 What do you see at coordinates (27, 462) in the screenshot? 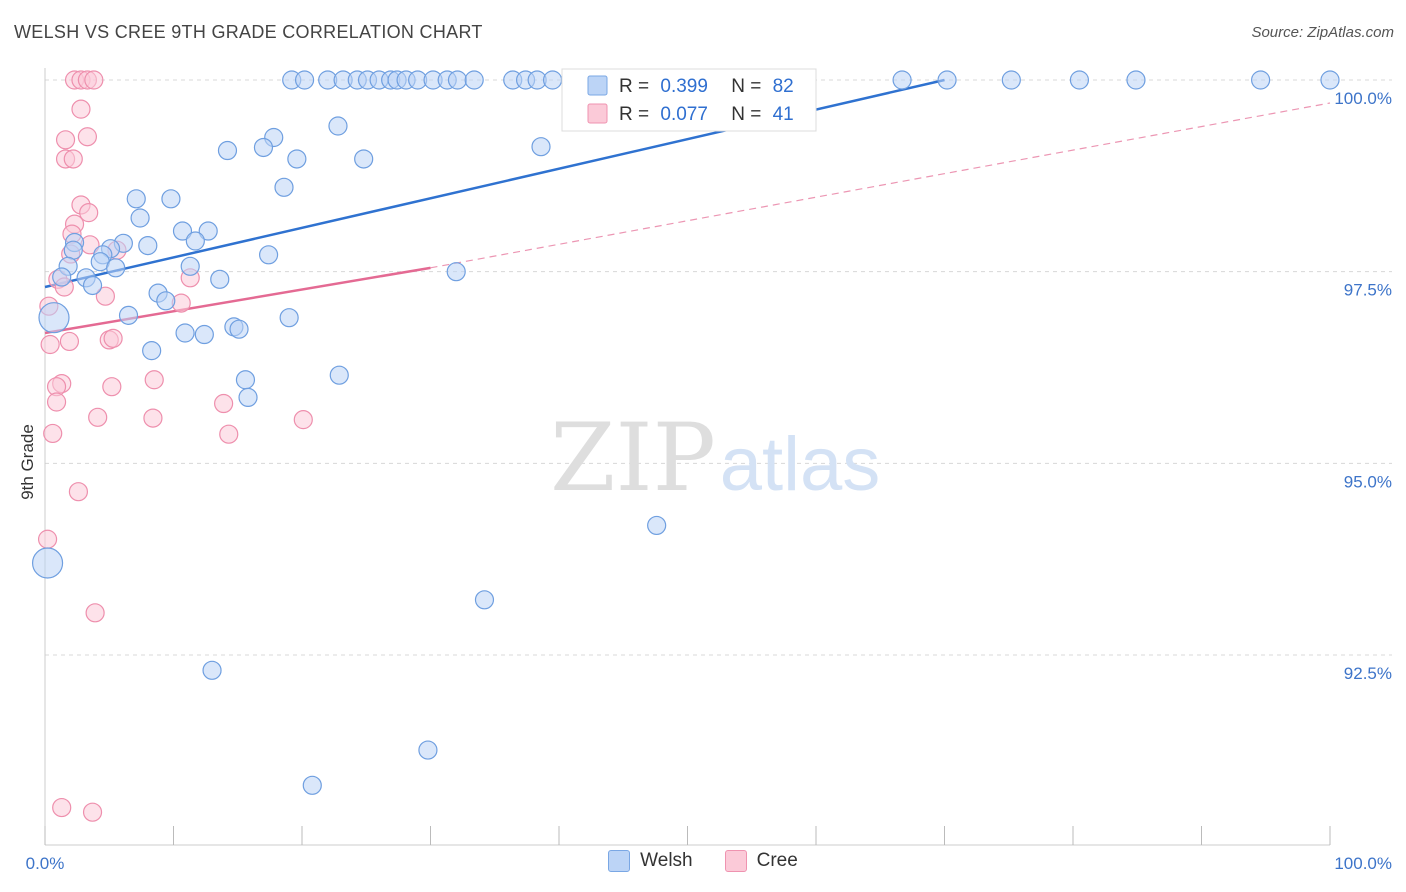
I see `y-axis-label: 9th Grade` at bounding box center [27, 462].